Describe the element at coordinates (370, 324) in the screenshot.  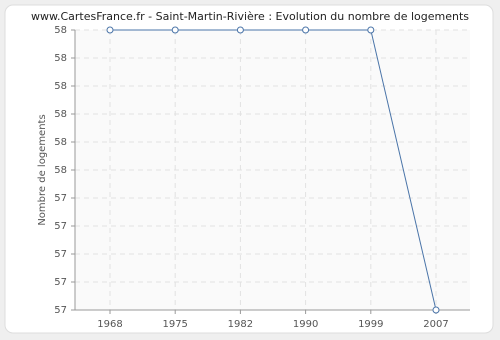
I see `x-tick-label: 1999` at that location.